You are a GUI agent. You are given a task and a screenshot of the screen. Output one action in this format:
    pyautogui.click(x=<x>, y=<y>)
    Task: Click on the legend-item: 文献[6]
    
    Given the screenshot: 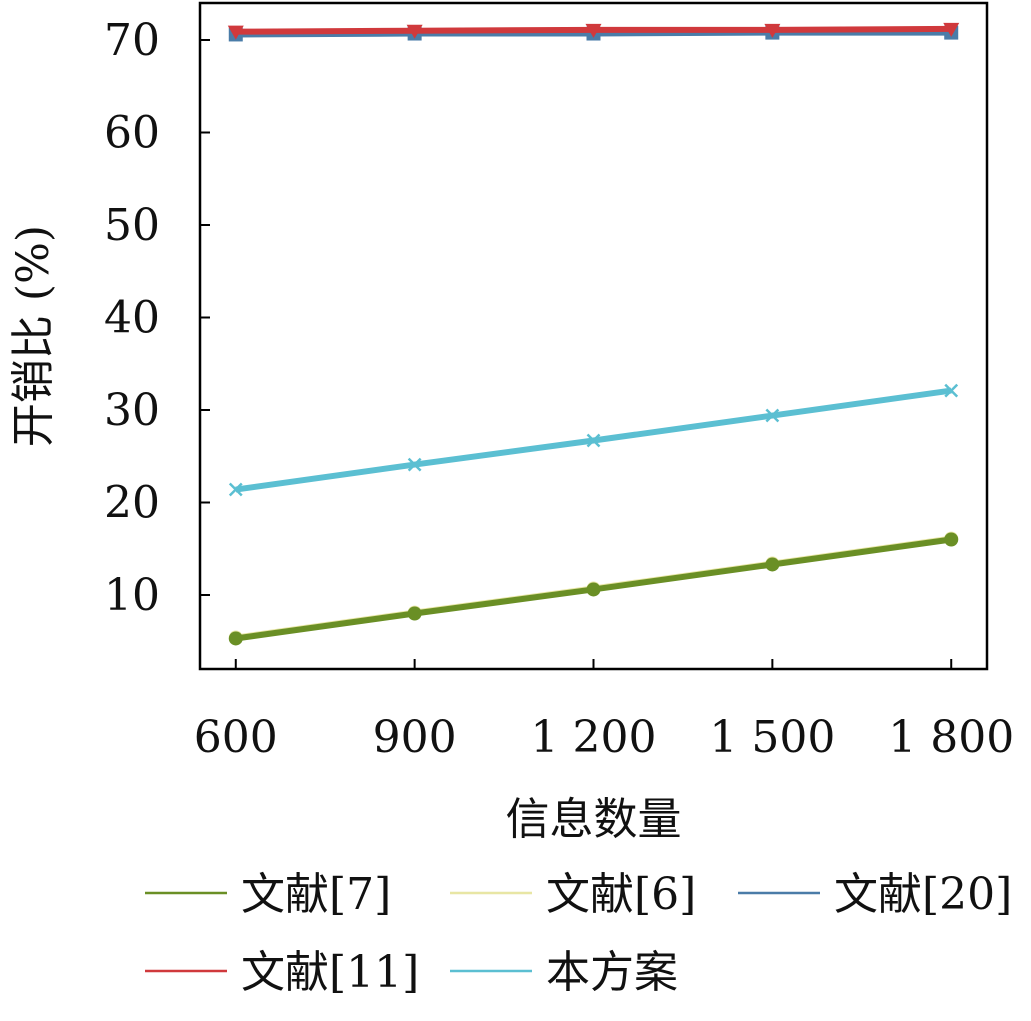 What is the action you would take?
    pyautogui.click(x=573, y=894)
    